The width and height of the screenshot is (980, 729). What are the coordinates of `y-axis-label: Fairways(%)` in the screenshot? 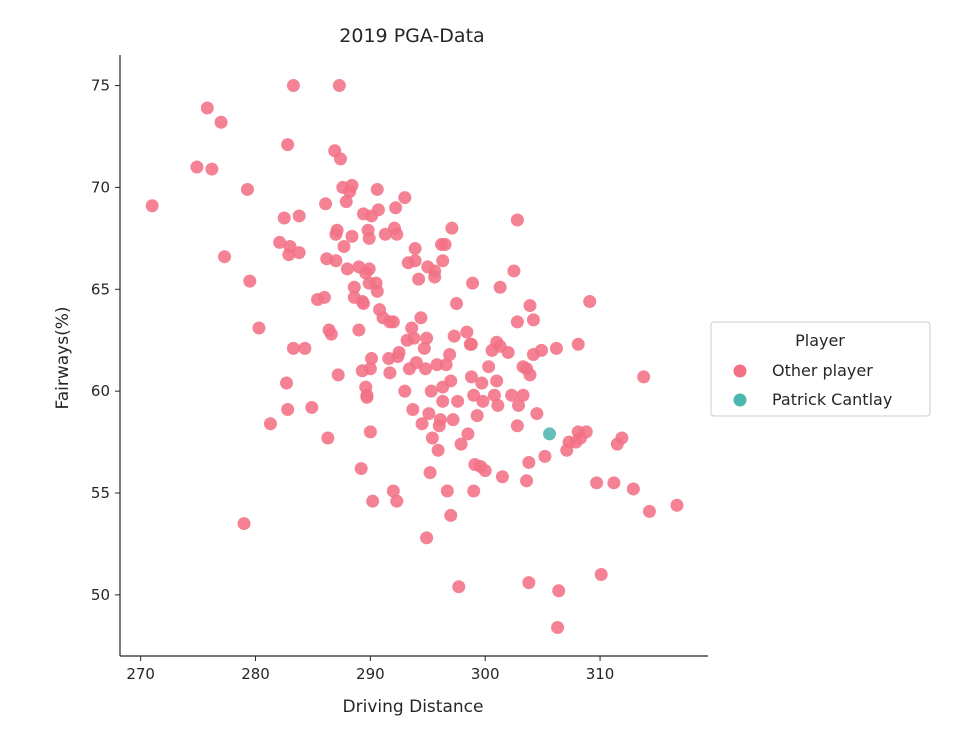 It's located at (63, 357).